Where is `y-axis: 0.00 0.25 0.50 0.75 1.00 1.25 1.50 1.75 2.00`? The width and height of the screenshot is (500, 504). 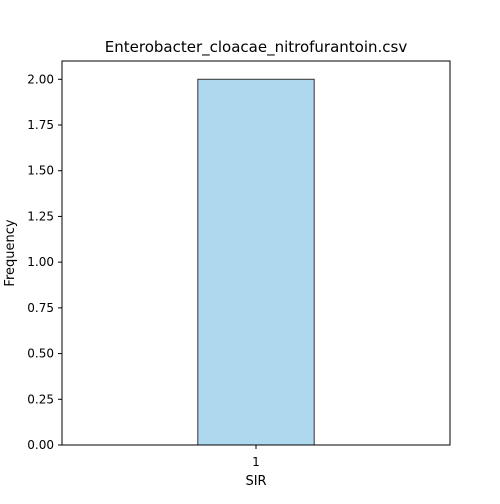 y-axis: 0.00 0.25 0.50 0.75 1.00 1.25 1.50 1.75 2.00 is located at coordinates (44, 262).